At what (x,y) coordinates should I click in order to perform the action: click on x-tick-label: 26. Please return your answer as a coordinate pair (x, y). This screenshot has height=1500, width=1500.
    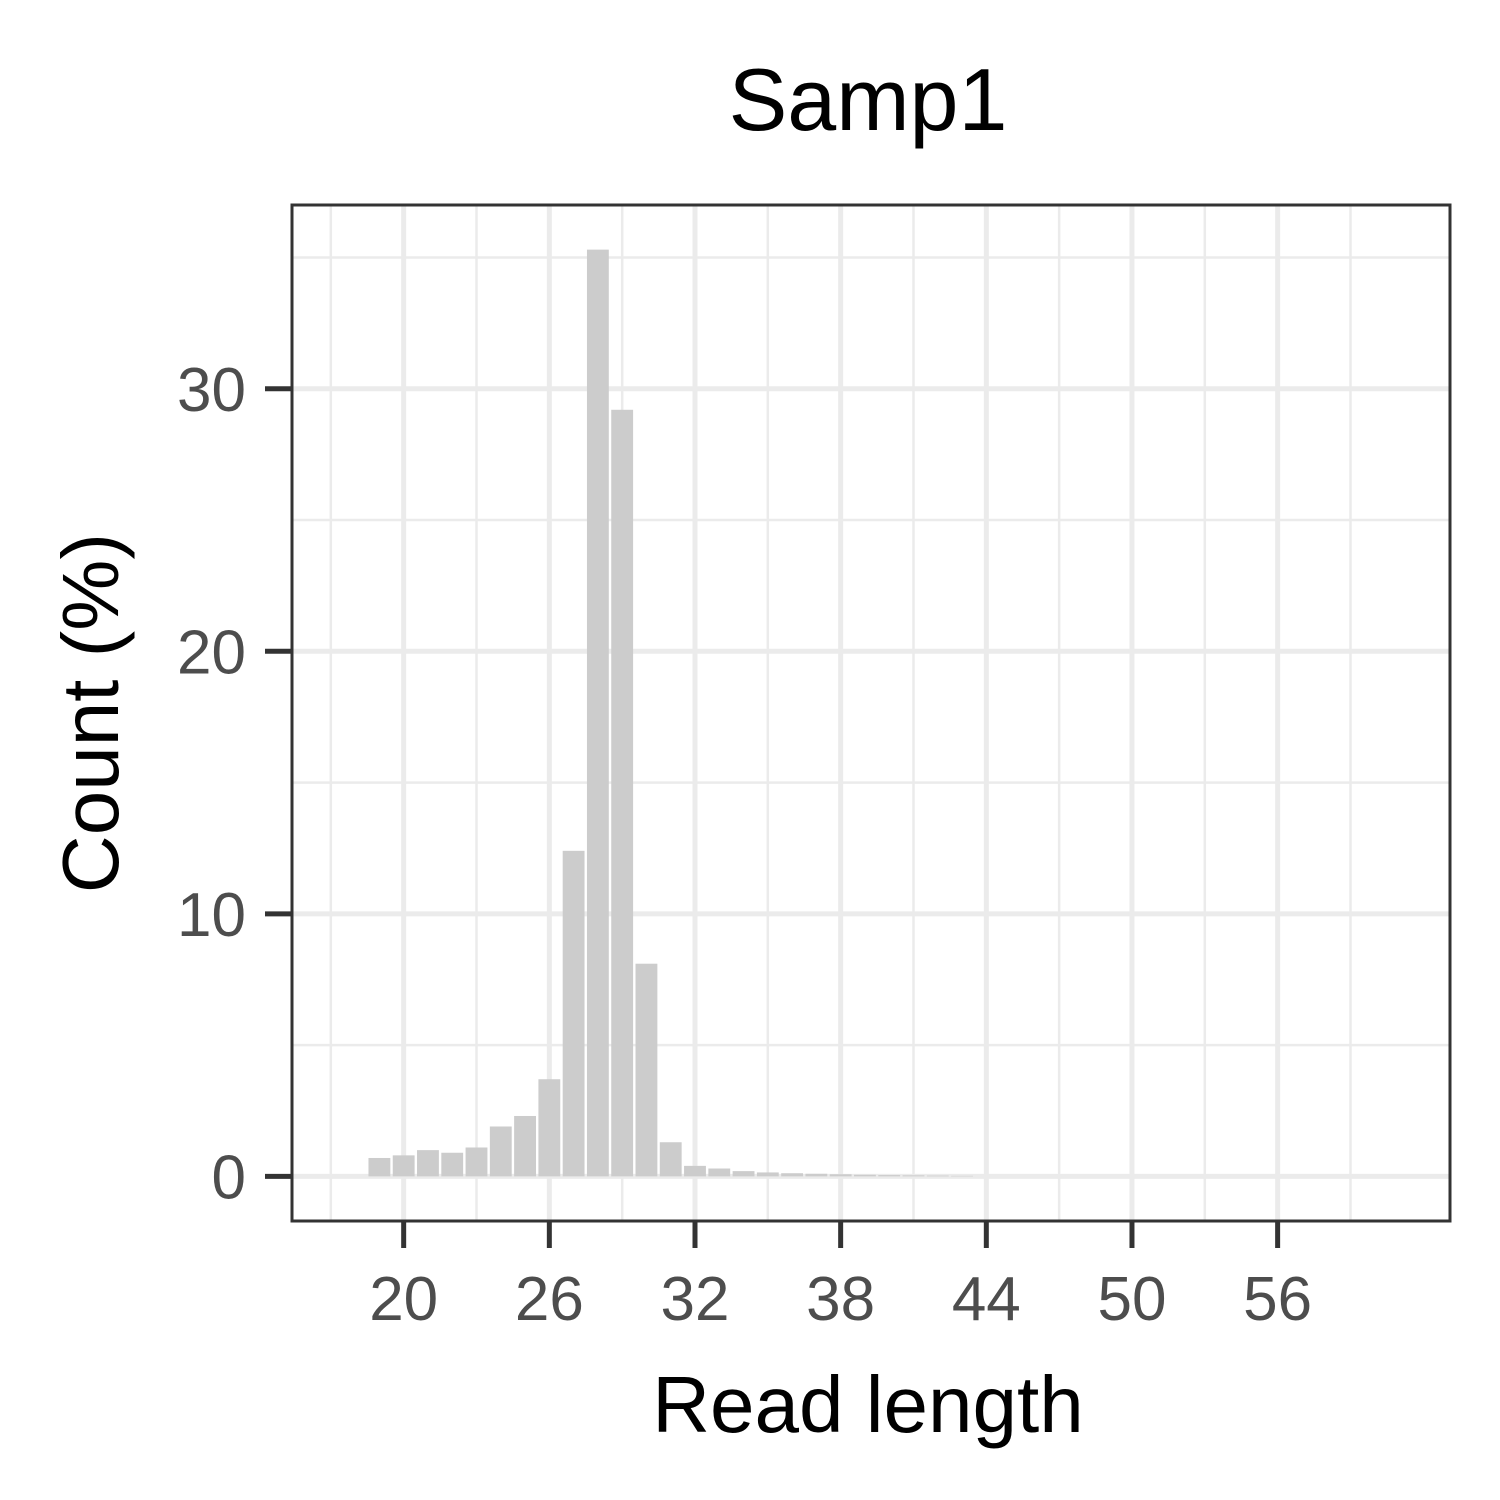
    Looking at the image, I should click on (549, 1299).